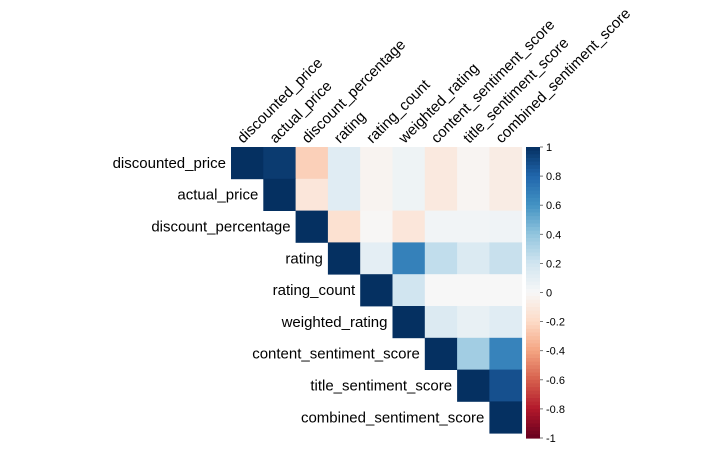 The width and height of the screenshot is (728, 449). Describe the element at coordinates (553, 235) in the screenshot. I see `color-legend-tick-label: 0.4` at that location.